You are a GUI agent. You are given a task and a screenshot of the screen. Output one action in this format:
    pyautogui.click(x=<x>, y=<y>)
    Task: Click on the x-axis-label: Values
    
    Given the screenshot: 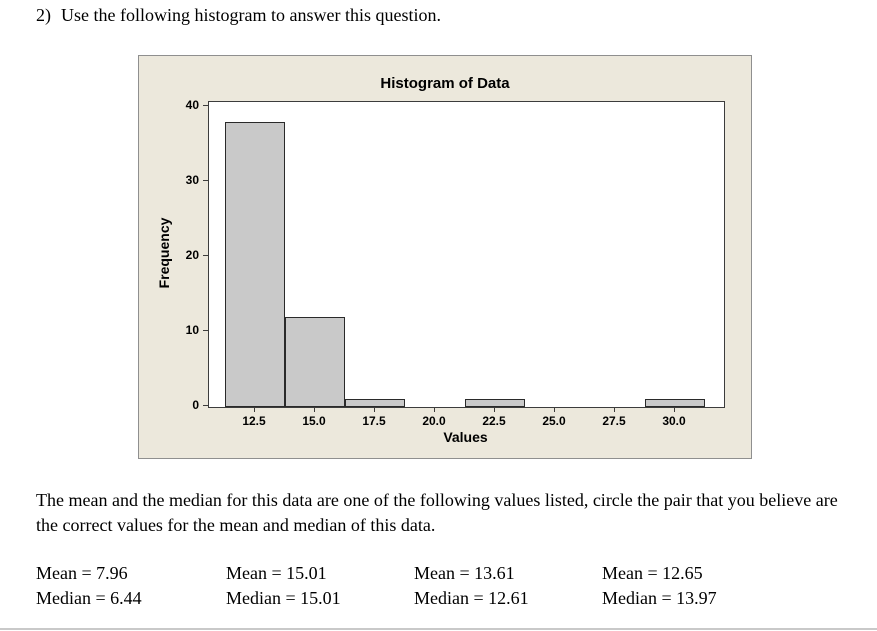 What is the action you would take?
    pyautogui.click(x=465, y=437)
    